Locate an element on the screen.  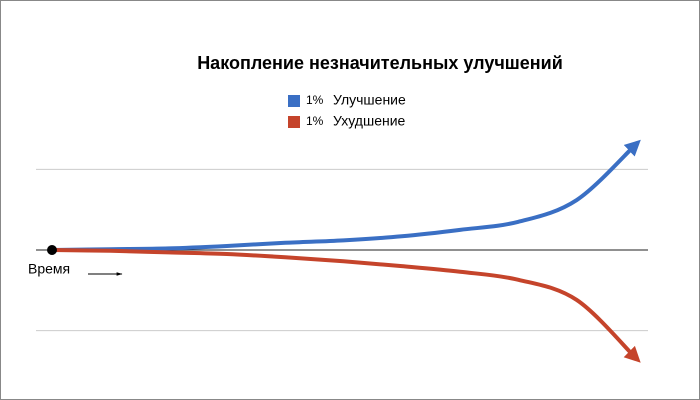
annotation: Время is located at coordinates (49, 269).